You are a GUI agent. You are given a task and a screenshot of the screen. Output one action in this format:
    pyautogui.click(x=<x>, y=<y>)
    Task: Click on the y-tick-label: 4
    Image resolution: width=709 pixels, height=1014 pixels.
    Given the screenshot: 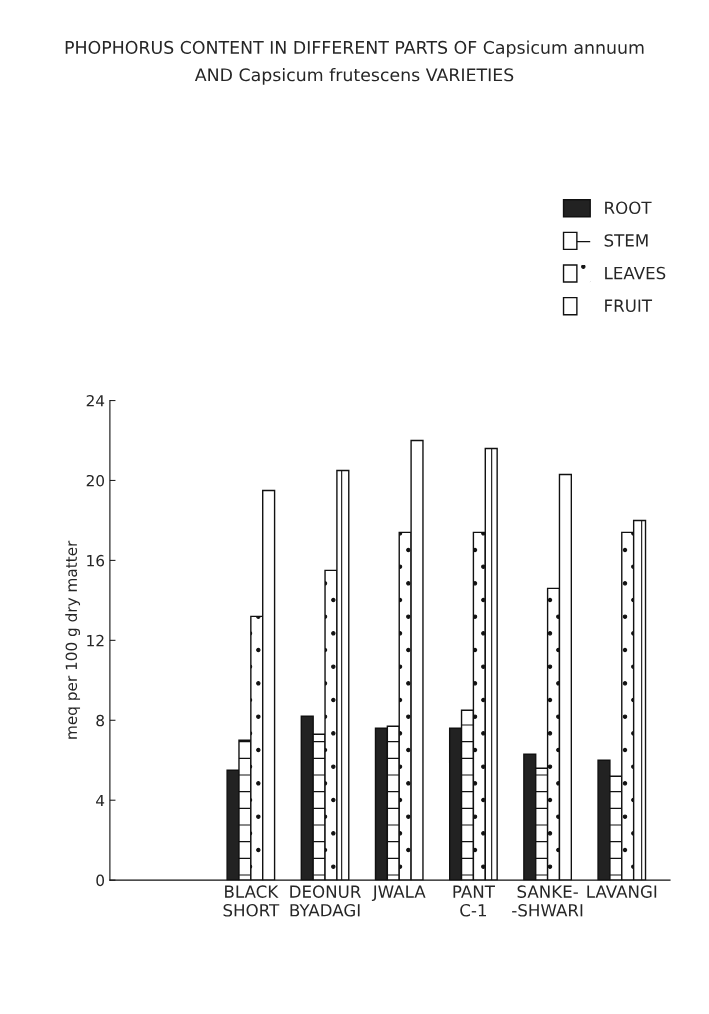 What is the action you would take?
    pyautogui.click(x=100, y=800)
    